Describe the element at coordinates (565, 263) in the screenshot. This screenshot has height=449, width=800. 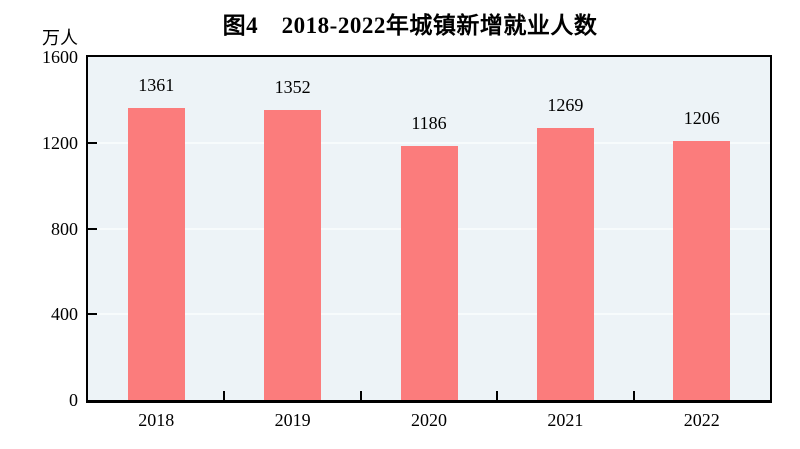
I see `bar-2021` at that location.